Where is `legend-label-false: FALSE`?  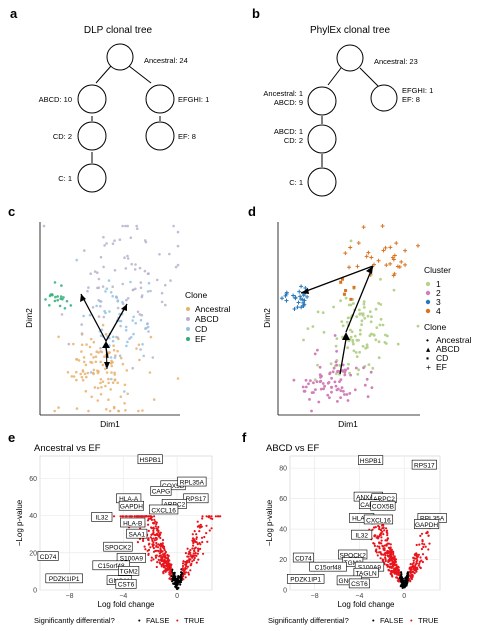
legend-label-false: FALSE is located at coordinates (391, 620).